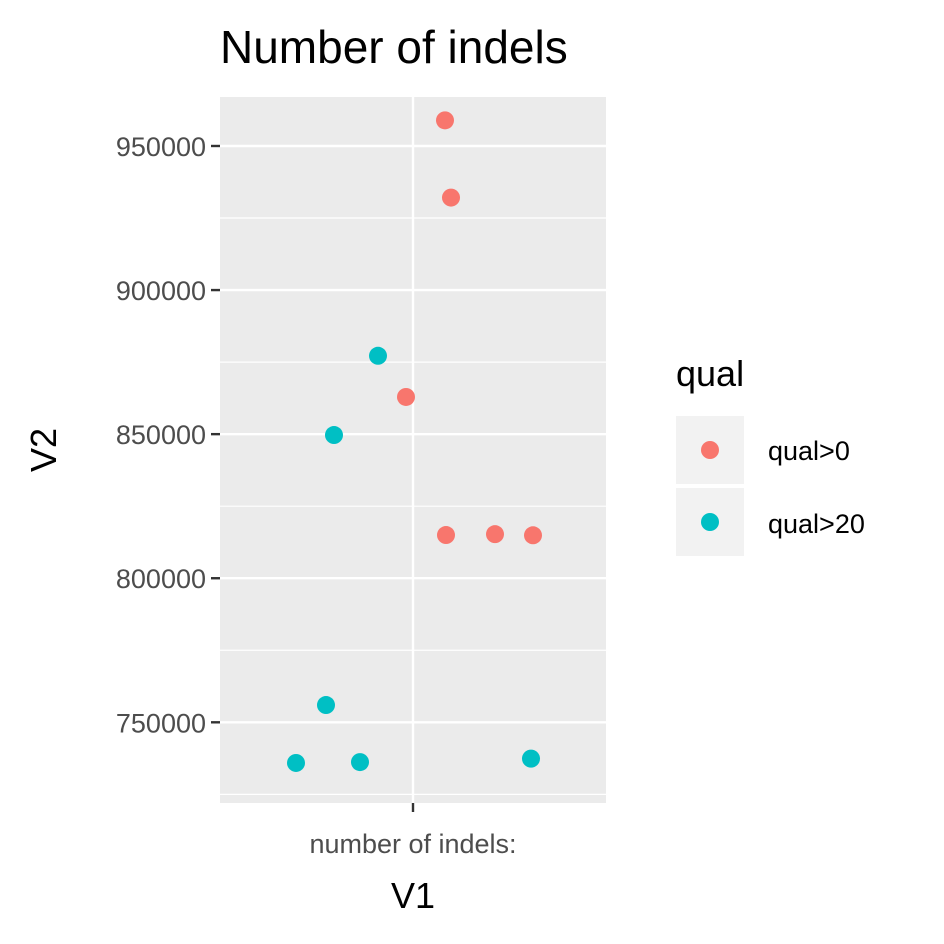  I want to click on chart-title: Number of indels, so click(394, 47).